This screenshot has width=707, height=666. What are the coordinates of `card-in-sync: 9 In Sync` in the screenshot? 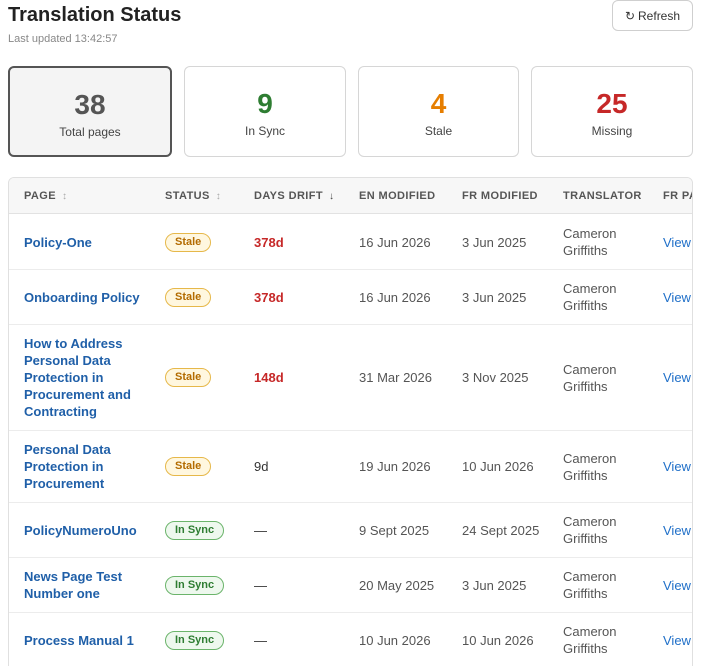 It's located at (265, 111).